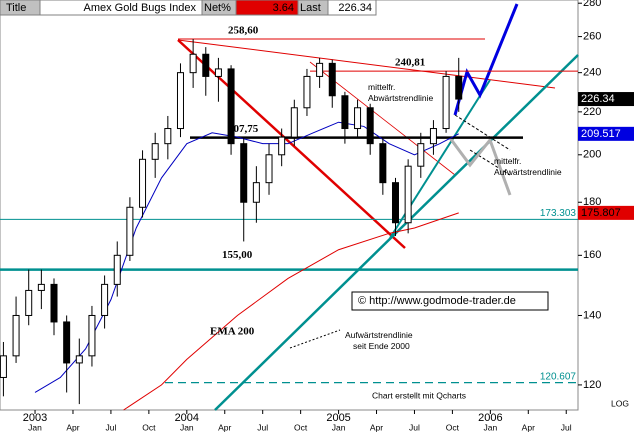 This screenshot has height=433, width=634. Describe the element at coordinates (283, 8) in the screenshot. I see `header-net-value: 3.64` at that location.